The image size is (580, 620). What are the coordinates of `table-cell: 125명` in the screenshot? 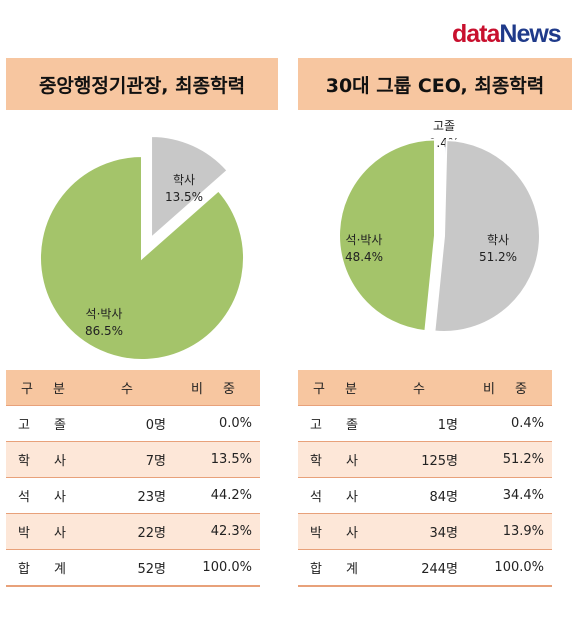 It's located at (423, 459).